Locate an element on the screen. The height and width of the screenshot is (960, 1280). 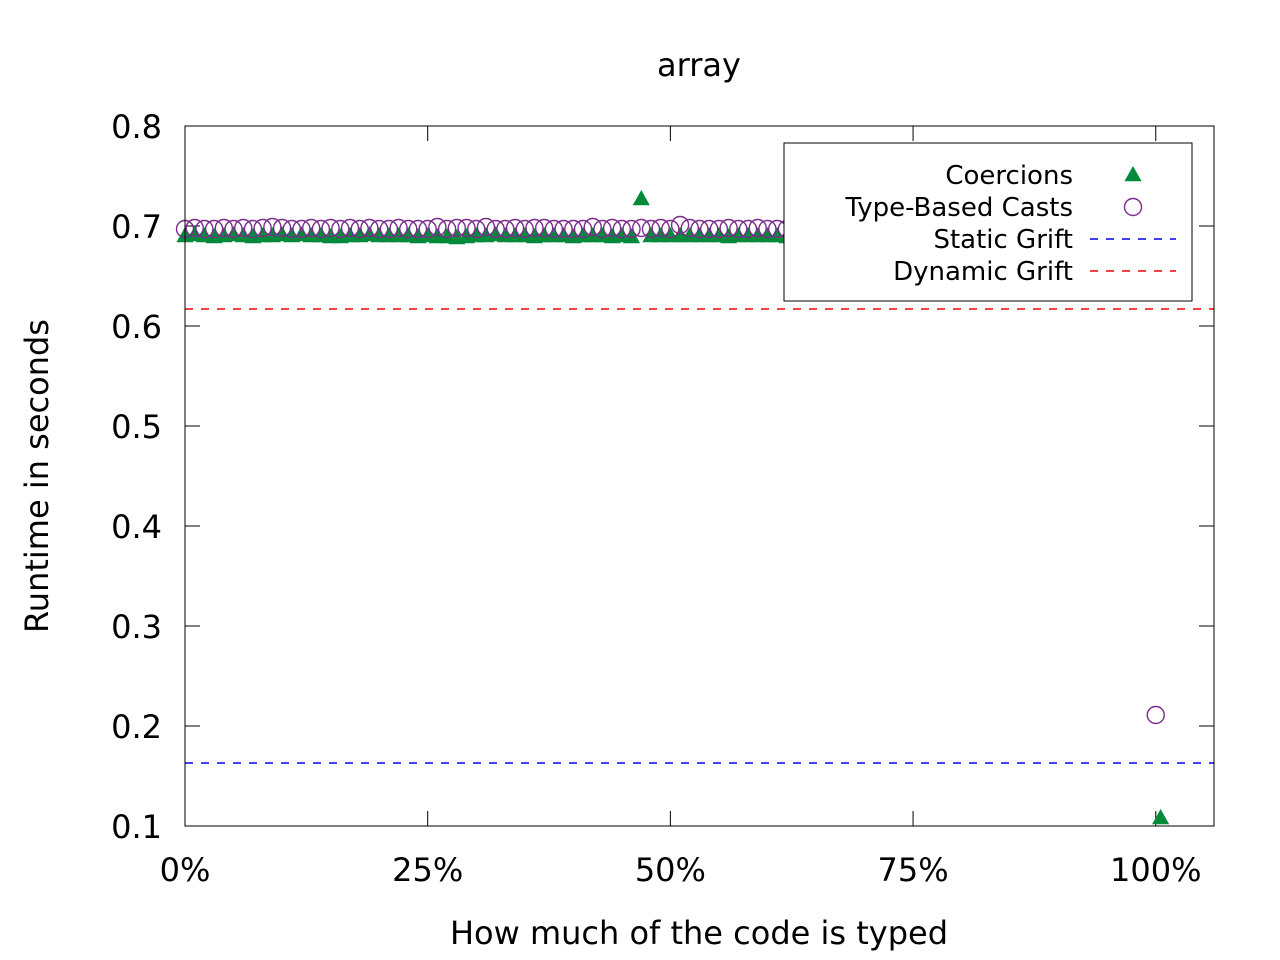
x-tick-label: 50% is located at coordinates (670, 870).